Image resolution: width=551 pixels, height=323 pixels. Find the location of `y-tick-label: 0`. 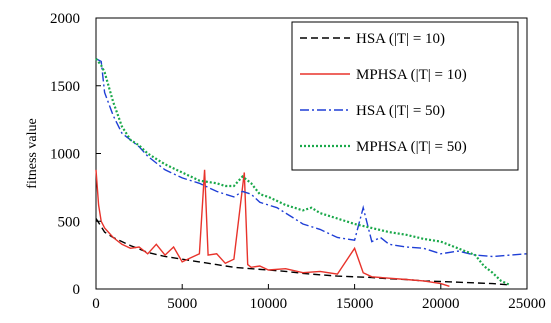

y-tick-label: 0 is located at coordinates (77, 290).